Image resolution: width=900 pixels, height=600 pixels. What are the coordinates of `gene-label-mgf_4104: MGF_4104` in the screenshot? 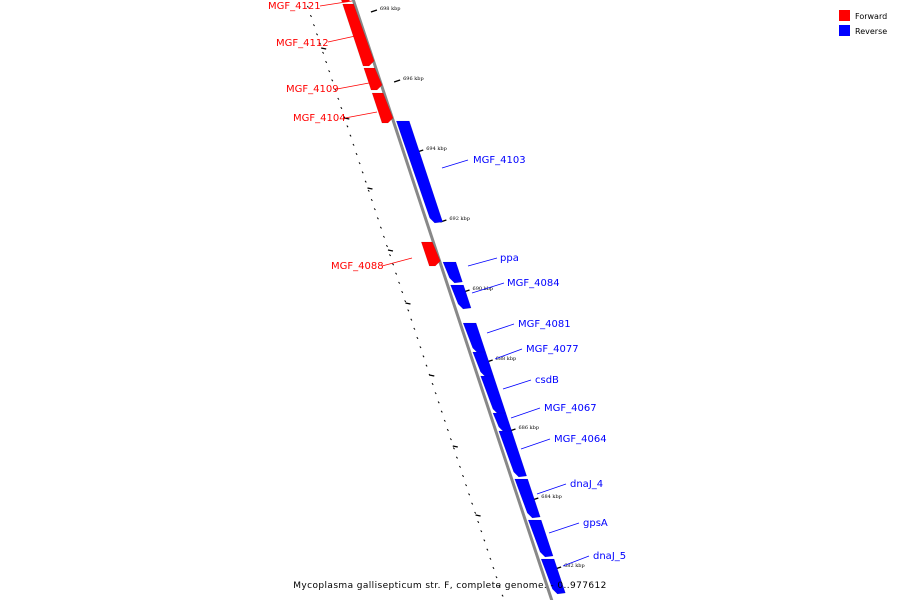 It's located at (319, 118).